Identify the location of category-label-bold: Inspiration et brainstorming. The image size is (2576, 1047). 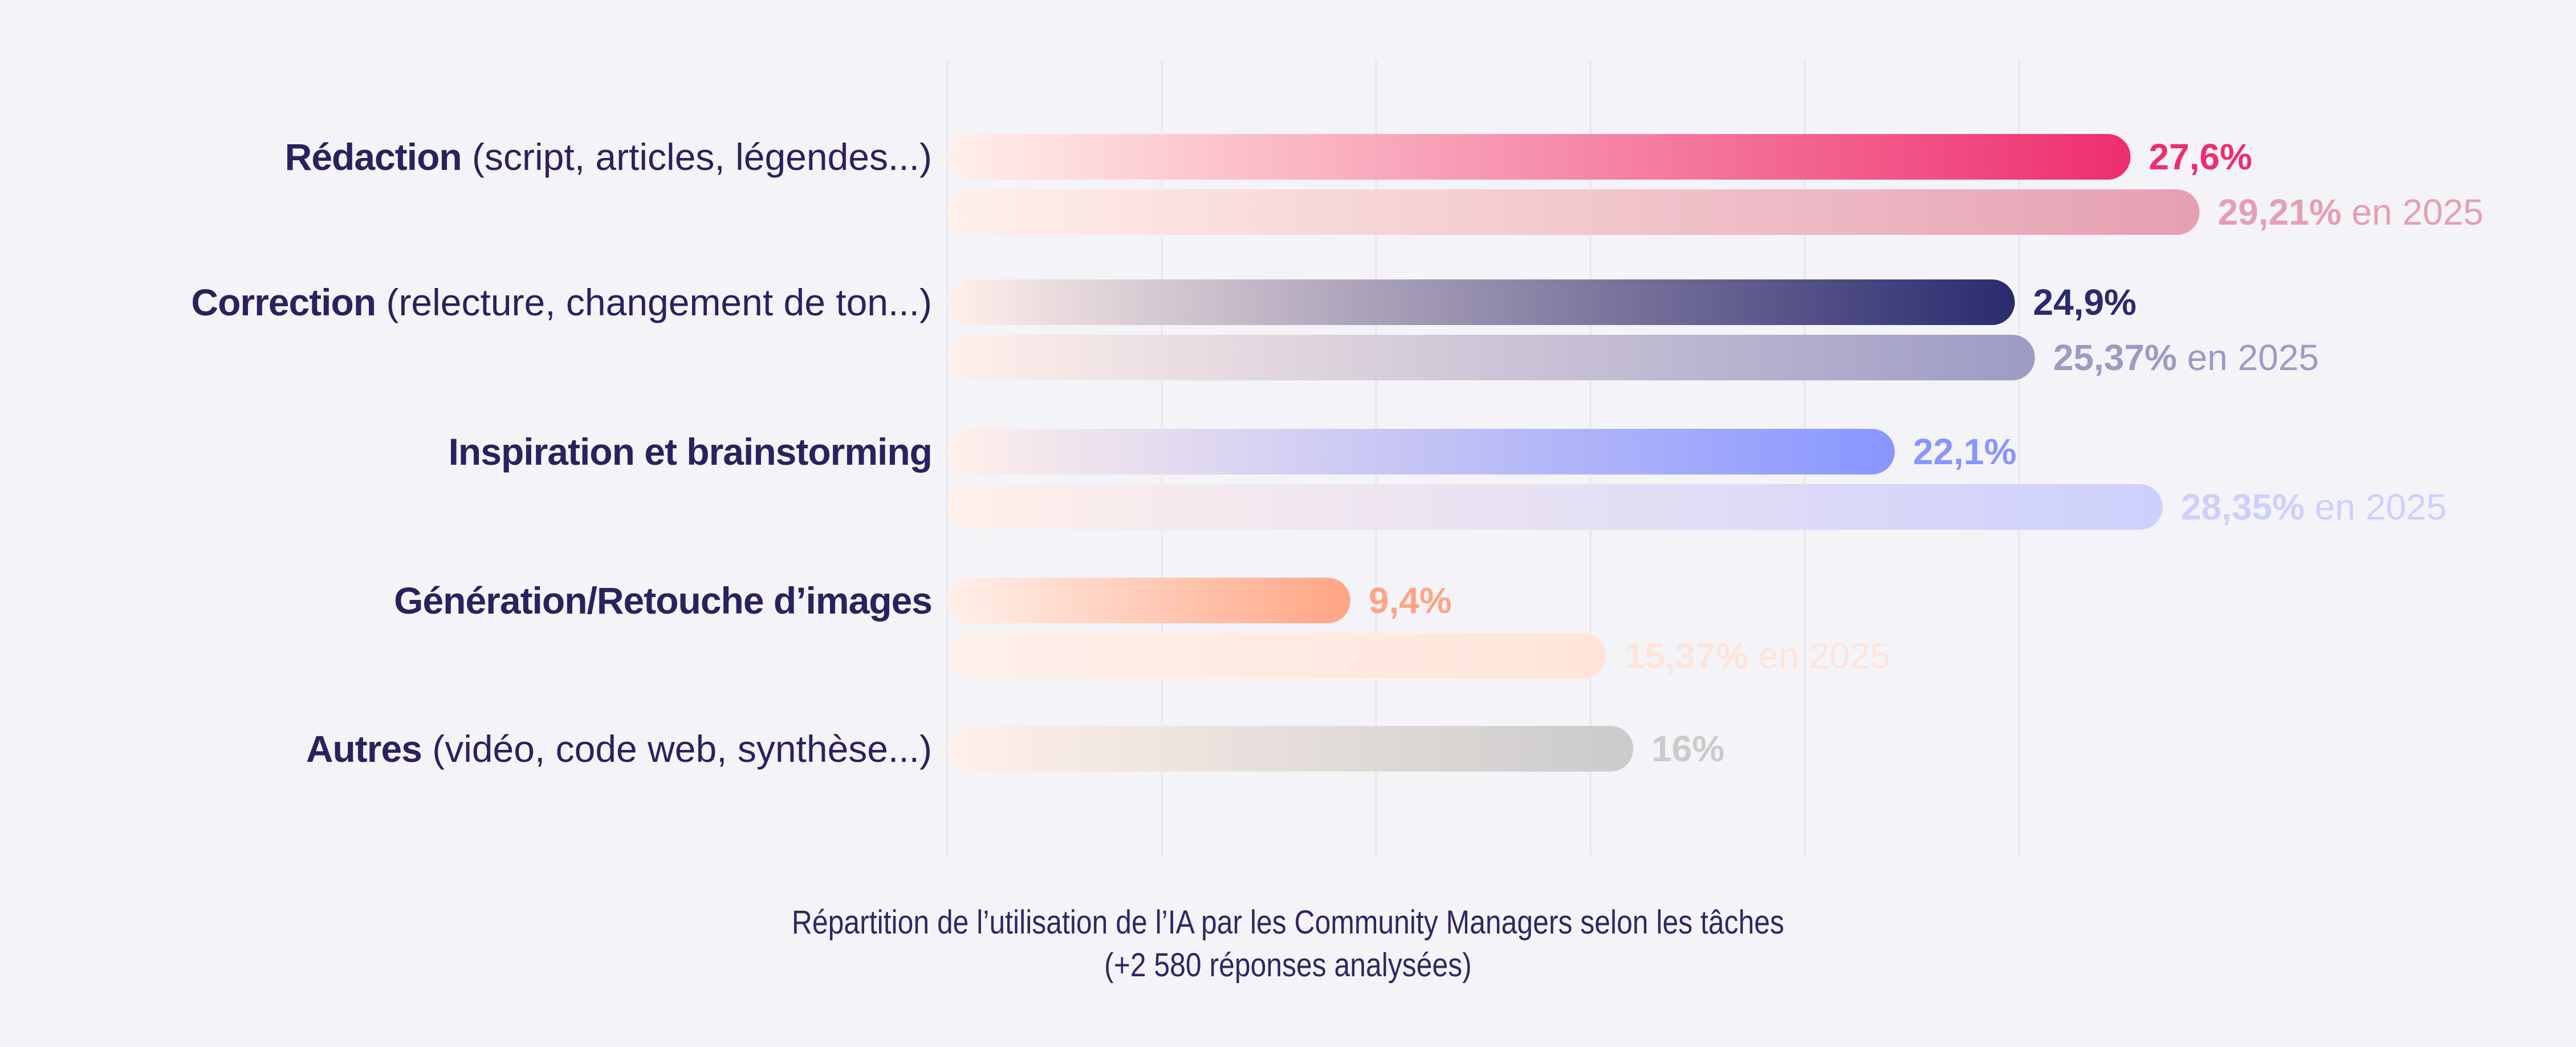
(690, 452).